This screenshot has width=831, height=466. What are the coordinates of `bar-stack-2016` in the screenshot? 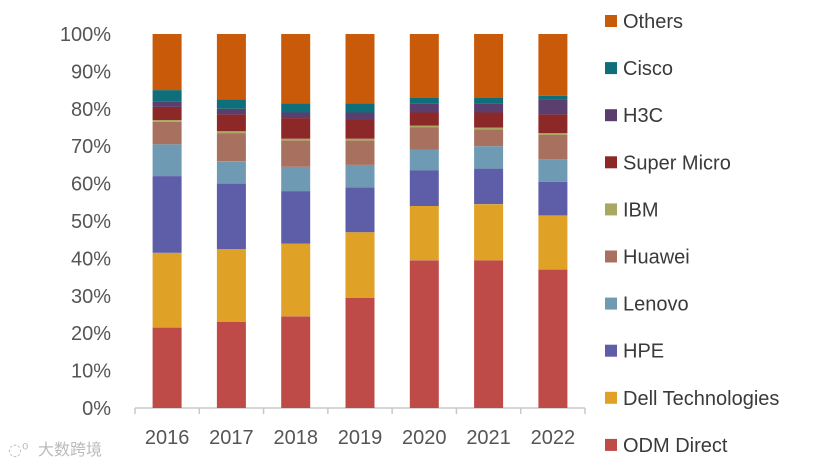 It's located at (167, 221).